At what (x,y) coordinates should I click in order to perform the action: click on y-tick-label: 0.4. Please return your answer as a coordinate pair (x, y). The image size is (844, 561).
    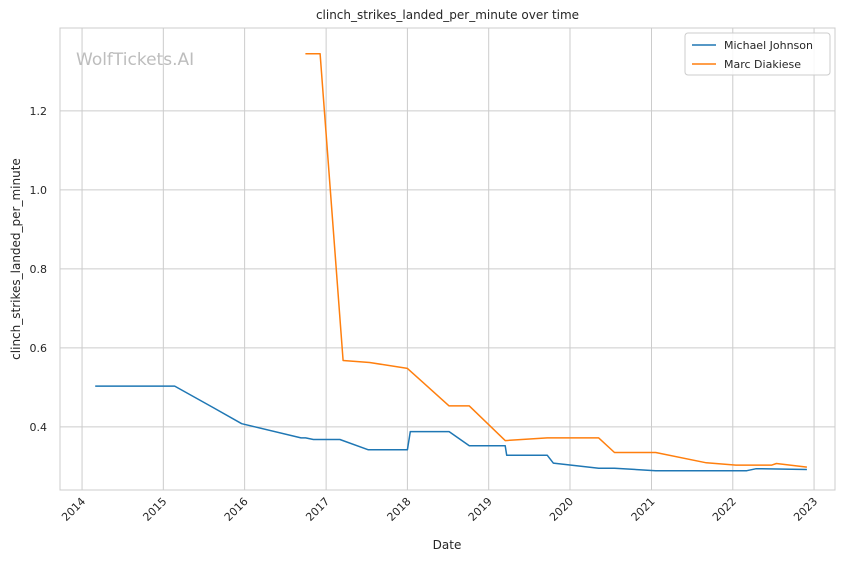
    Looking at the image, I should click on (39, 427).